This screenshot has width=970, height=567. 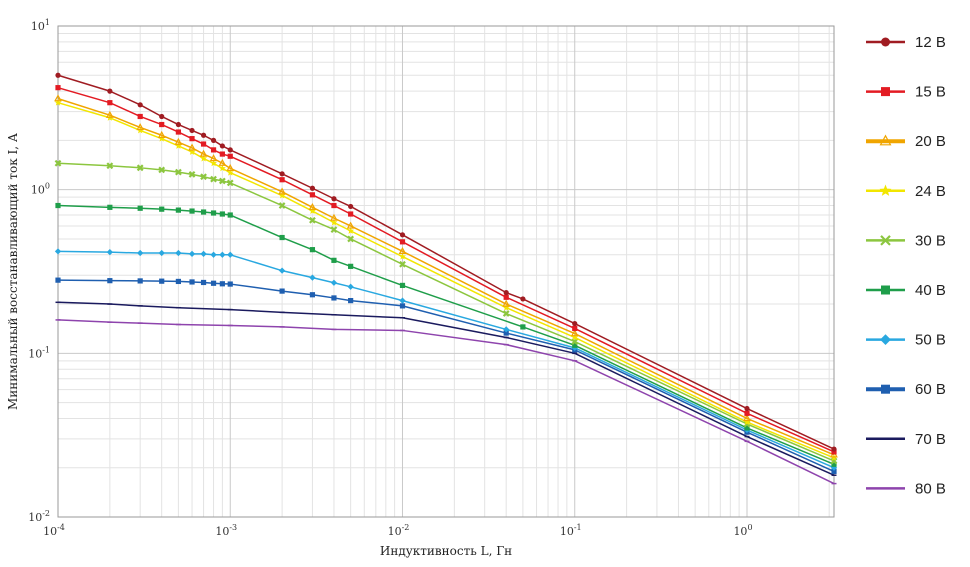 What do you see at coordinates (40, 189) in the screenshot?
I see `y-tick-label: 10⁰` at bounding box center [40, 189].